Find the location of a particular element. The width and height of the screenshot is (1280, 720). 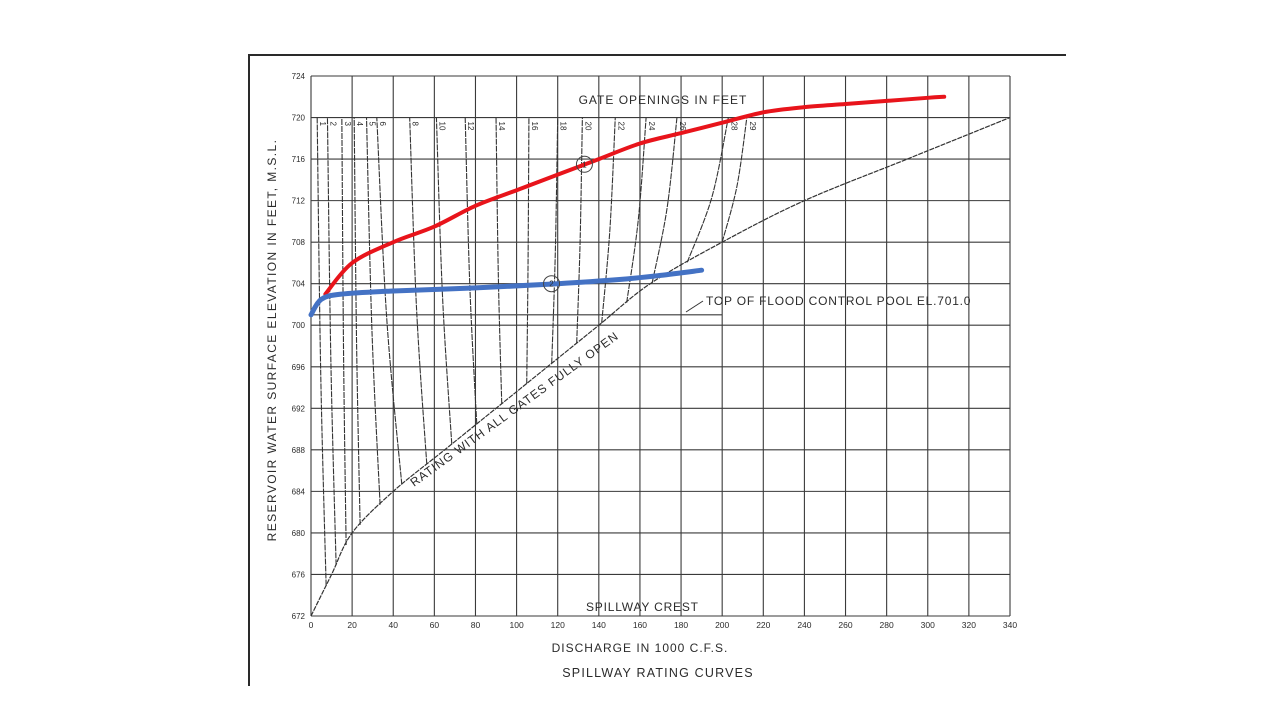

gate-label-14: 14 is located at coordinates (501, 126).